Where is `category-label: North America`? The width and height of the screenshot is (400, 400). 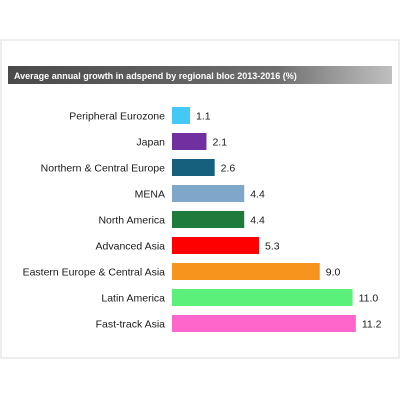
category-label: North America is located at coordinates (131, 221).